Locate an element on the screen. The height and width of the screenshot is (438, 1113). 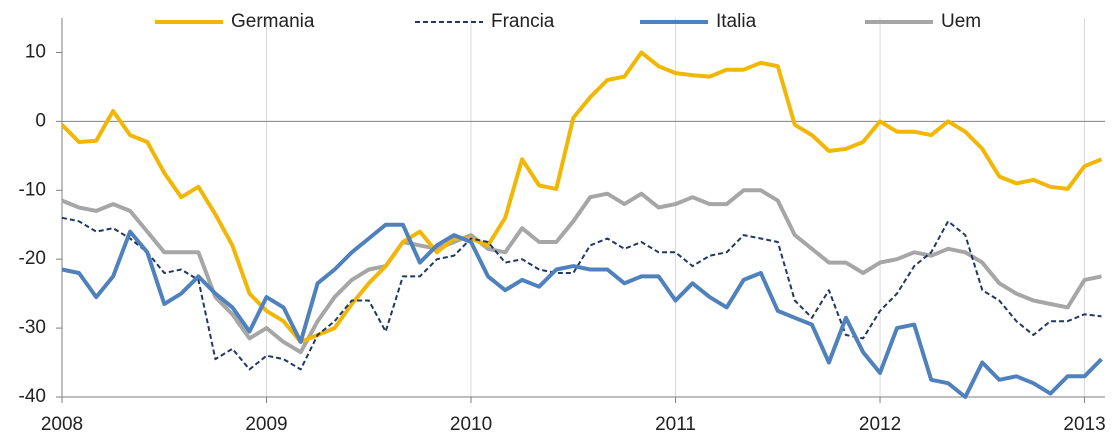
y-tick-label: -10 is located at coordinates (32, 189).